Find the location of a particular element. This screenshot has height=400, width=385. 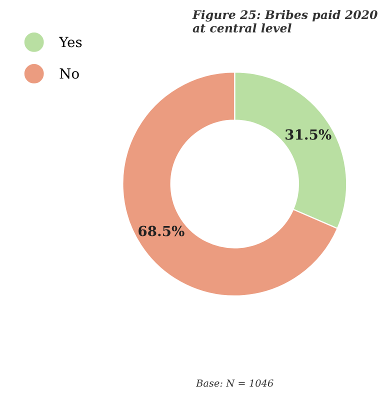

legend-label: No is located at coordinates (69, 73).